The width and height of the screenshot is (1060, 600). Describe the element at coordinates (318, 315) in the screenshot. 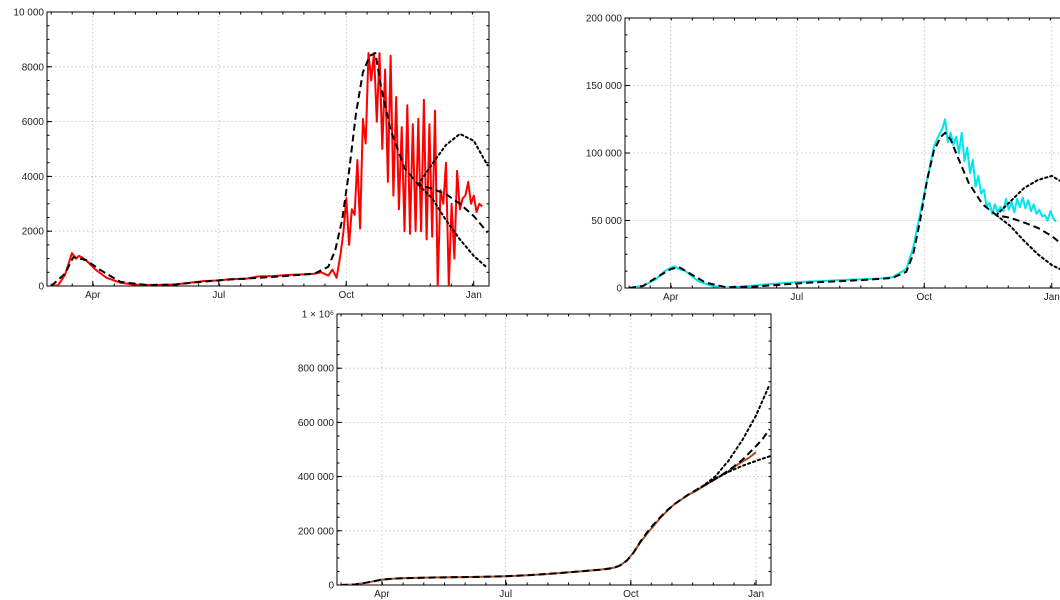

I see `y-tick-label: 1 × 10⁶` at that location.